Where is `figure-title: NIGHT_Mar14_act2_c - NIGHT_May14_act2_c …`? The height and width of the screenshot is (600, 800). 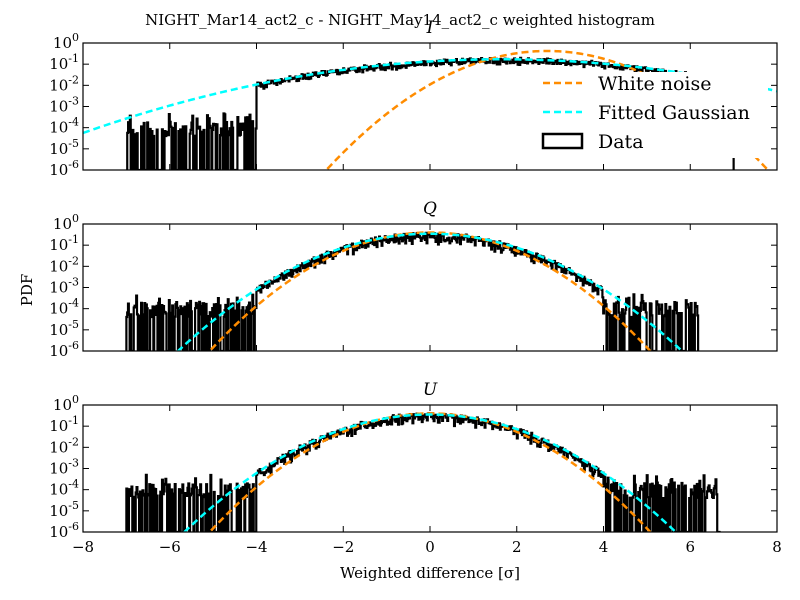 figure-title: NIGHT_Mar14_act2_c - NIGHT_May14_act2_c … is located at coordinates (400, 20).